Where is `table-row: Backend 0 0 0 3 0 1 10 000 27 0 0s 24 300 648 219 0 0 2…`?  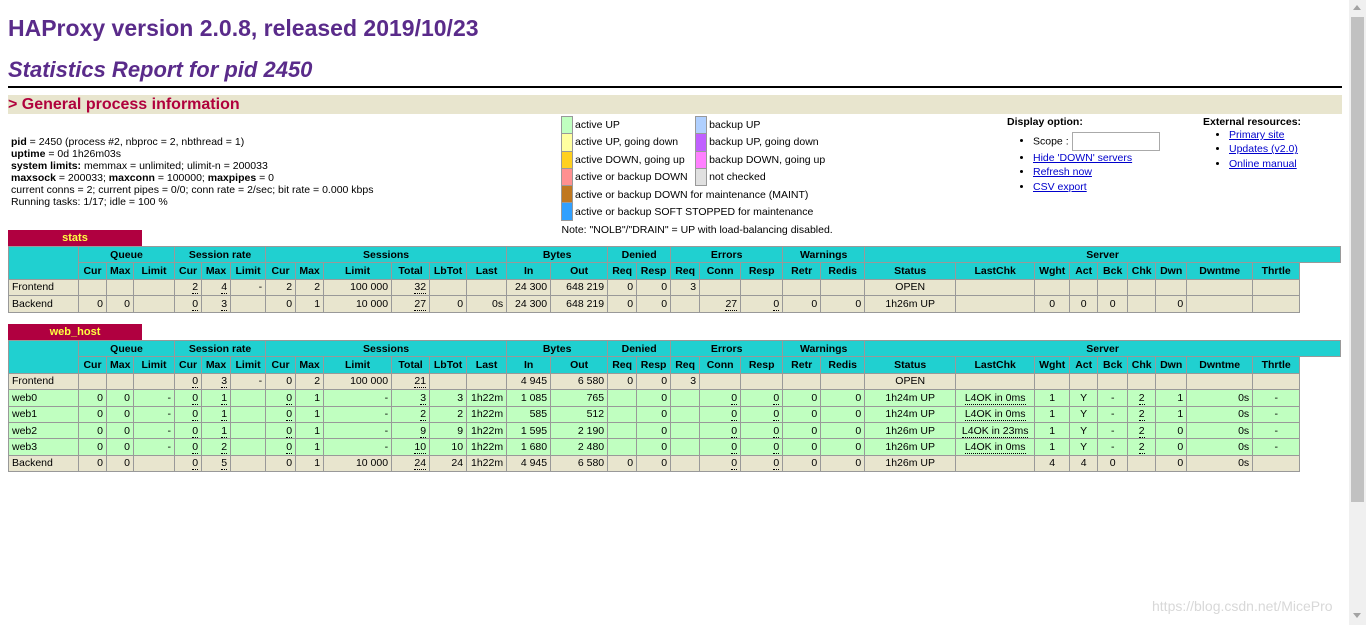
table-row: Backend 0 0 0 3 0 1 10 000 27 0 0s 24 300 648 219 0 0 2… is located at coordinates (674, 304).